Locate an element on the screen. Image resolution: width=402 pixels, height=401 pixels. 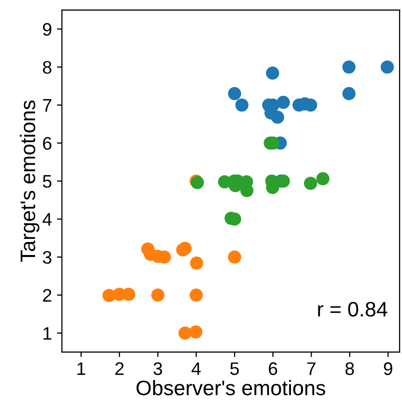
x-tick-label: 6 is located at coordinates (273, 369).